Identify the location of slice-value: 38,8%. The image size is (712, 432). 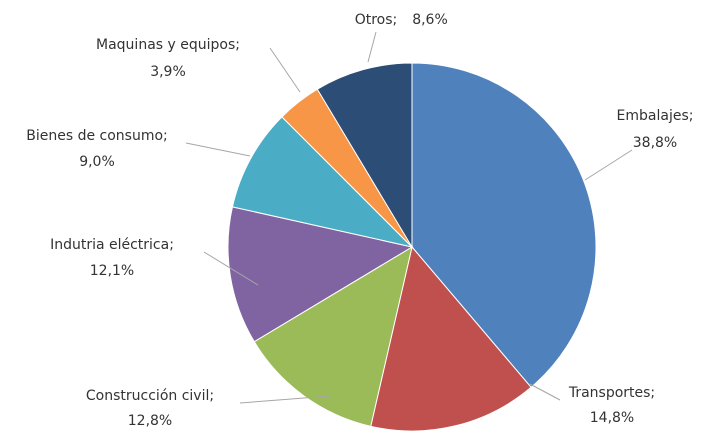
(655, 143).